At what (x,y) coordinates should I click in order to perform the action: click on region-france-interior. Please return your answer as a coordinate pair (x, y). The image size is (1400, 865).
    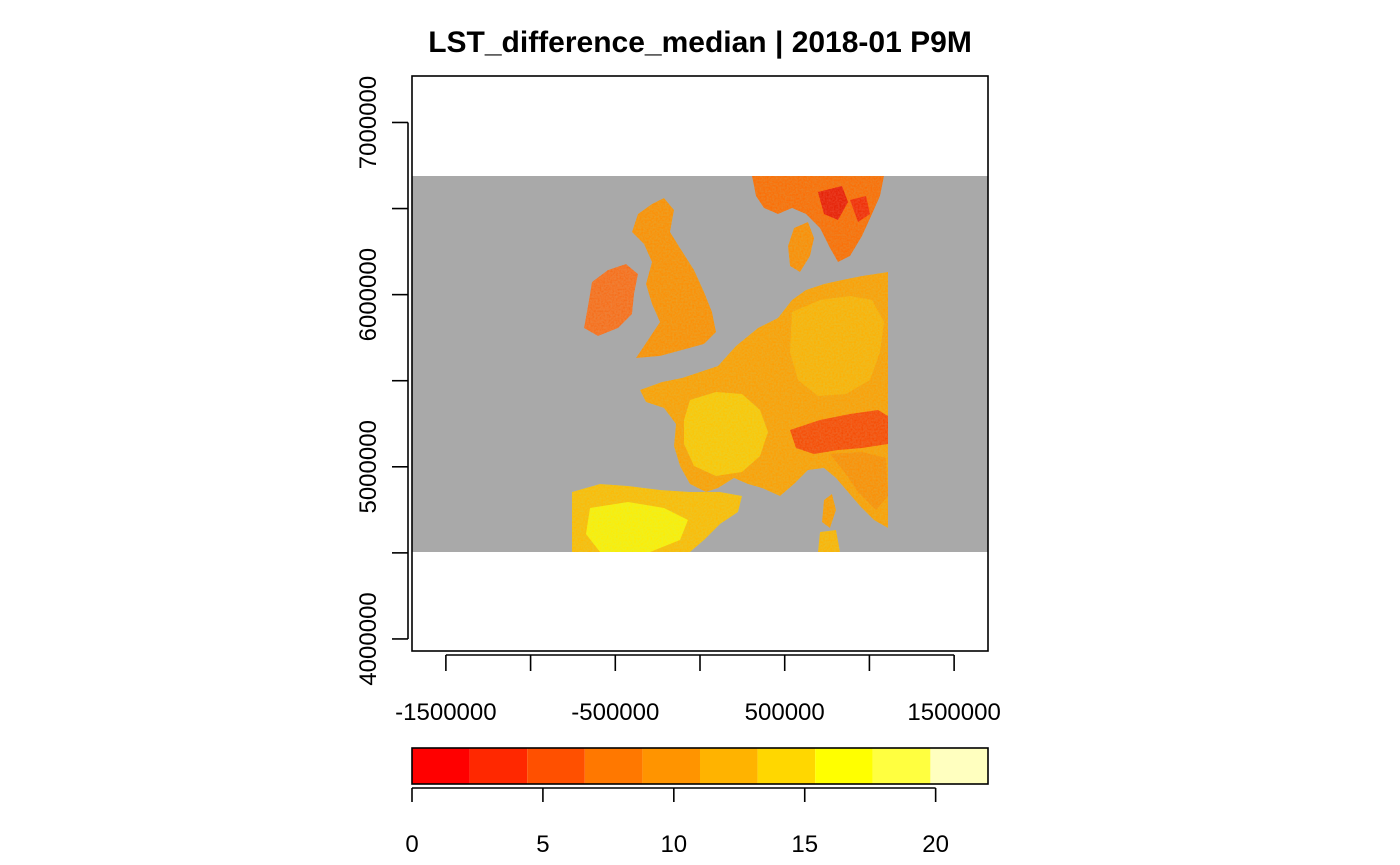
    Looking at the image, I should click on (726, 434).